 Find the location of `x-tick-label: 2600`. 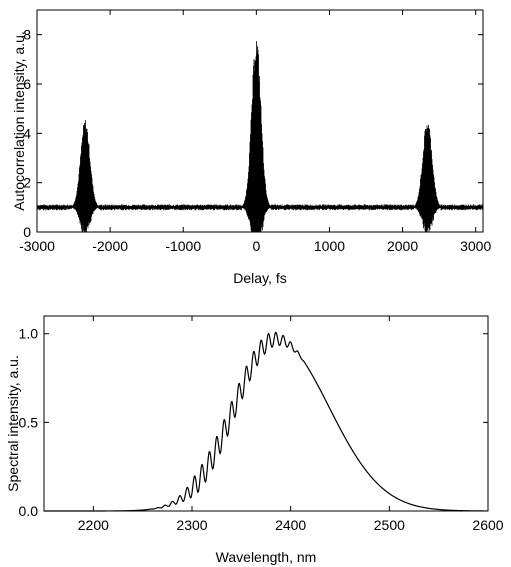

x-tick-label: 2600 is located at coordinates (487, 525).